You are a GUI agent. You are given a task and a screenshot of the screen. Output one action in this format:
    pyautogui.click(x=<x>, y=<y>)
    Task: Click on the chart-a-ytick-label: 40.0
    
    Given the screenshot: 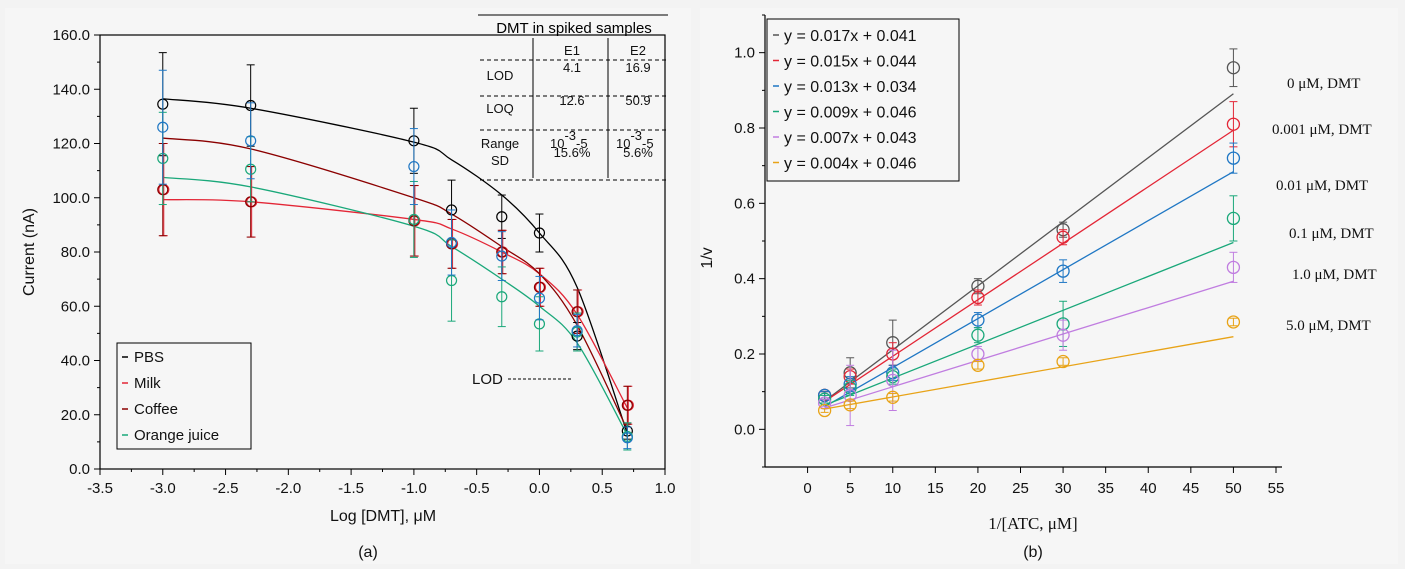 What is the action you would take?
    pyautogui.click(x=75, y=361)
    